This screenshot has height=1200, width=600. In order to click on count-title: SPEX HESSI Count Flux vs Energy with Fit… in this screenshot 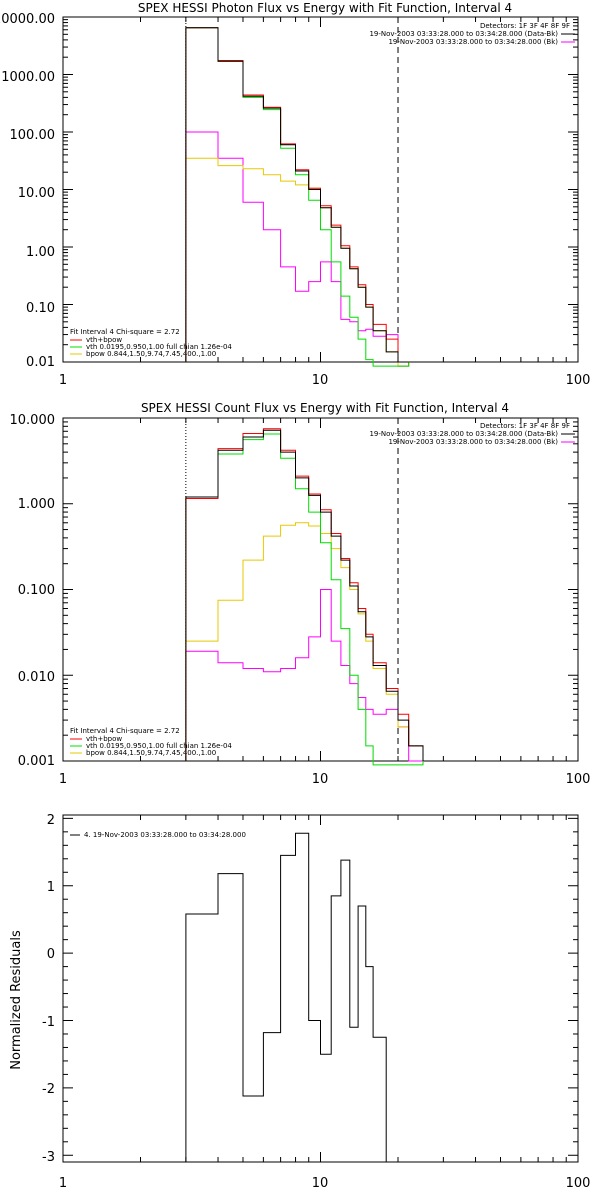, I will do `click(325, 408)`.